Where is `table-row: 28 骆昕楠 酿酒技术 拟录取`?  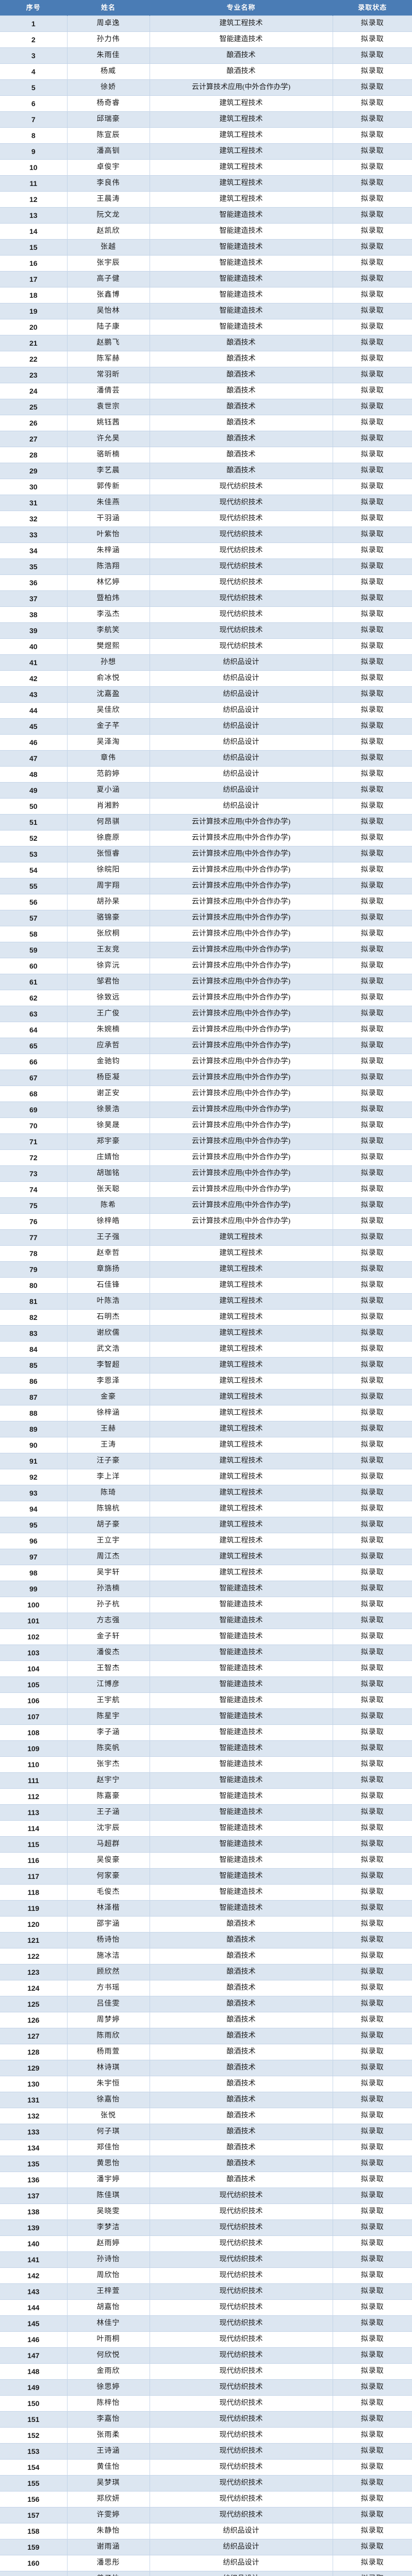 table-row: 28 骆昕楠 酿酒技术 拟录取 is located at coordinates (206, 455).